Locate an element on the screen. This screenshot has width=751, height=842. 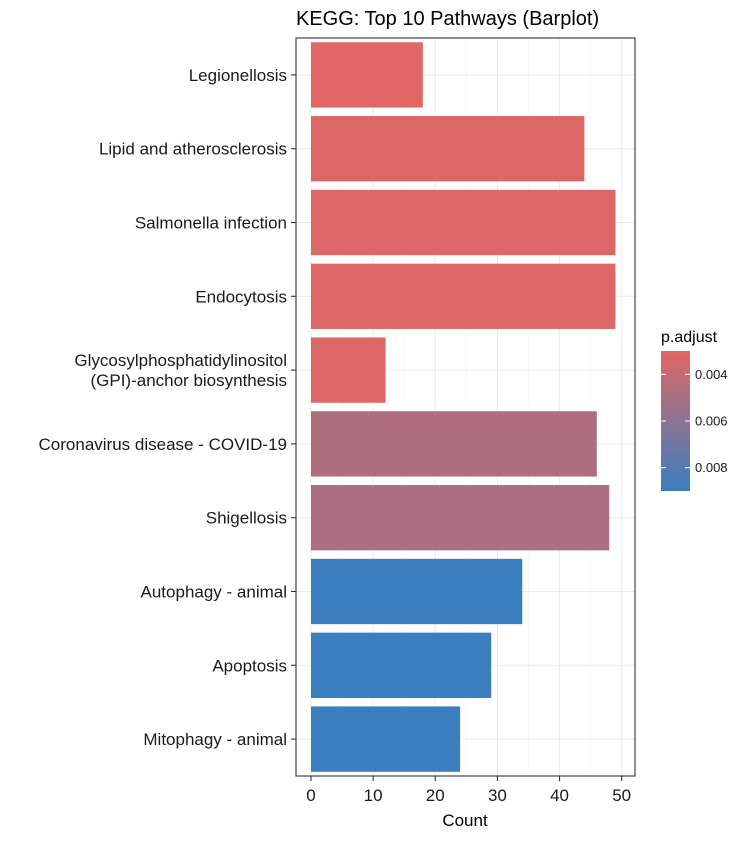
x-tick-label: 0 is located at coordinates (310, 795).